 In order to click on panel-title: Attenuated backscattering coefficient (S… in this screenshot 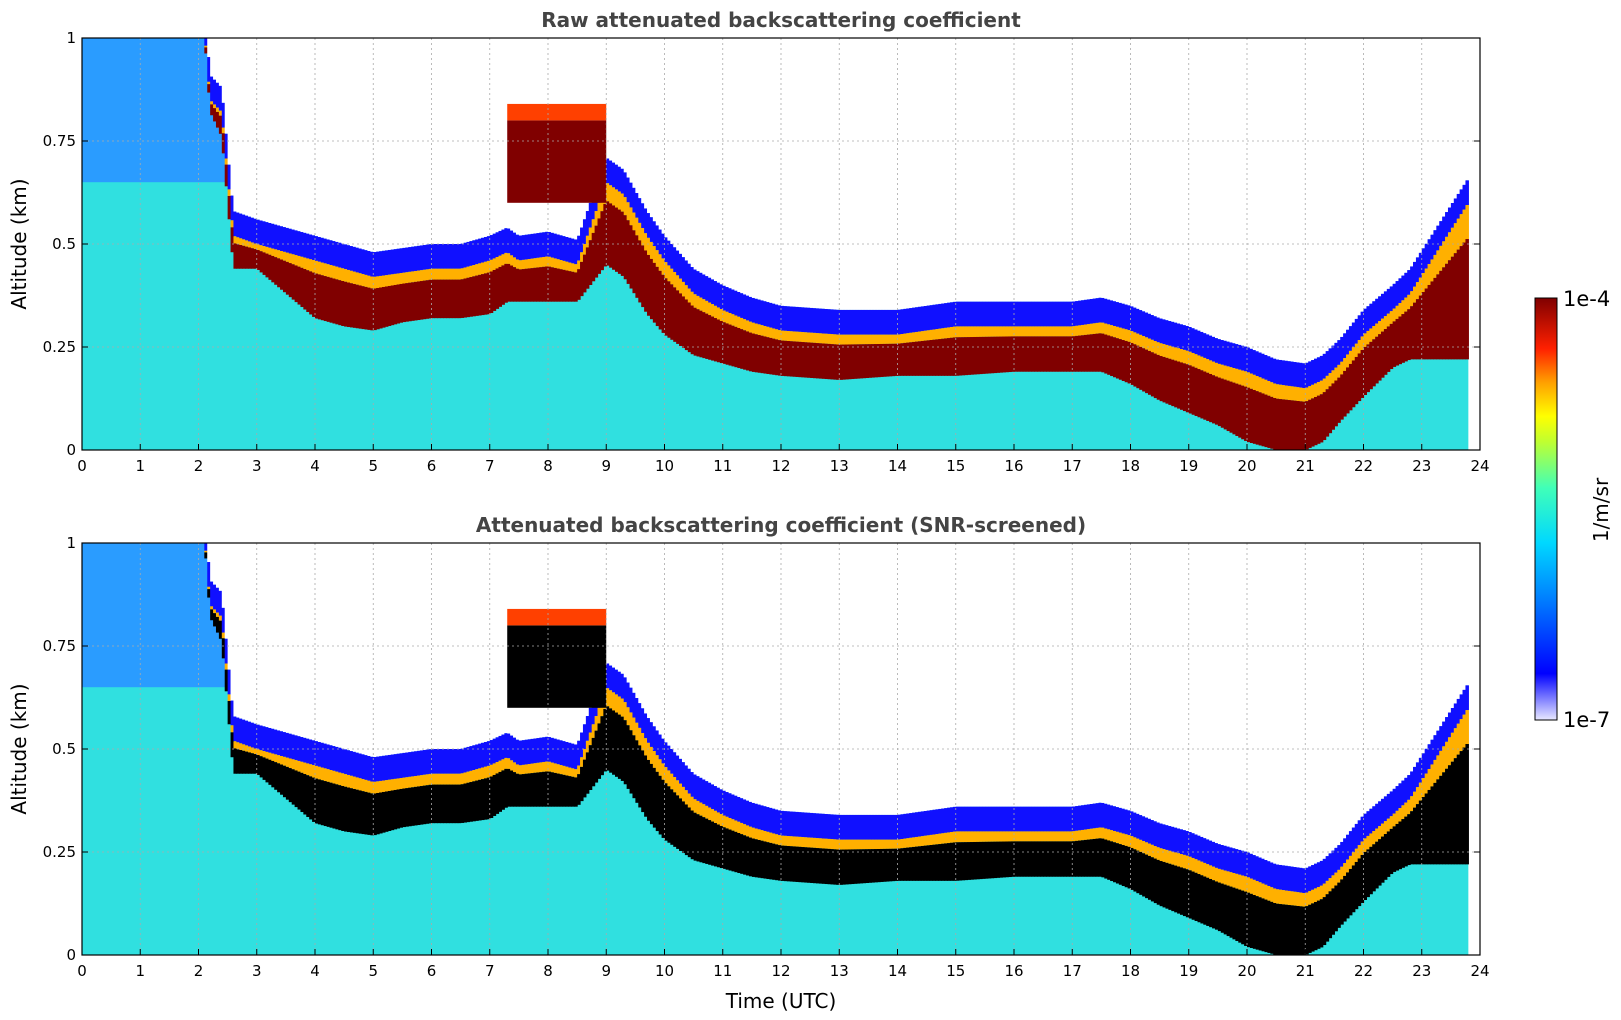, I will do `click(781, 525)`.